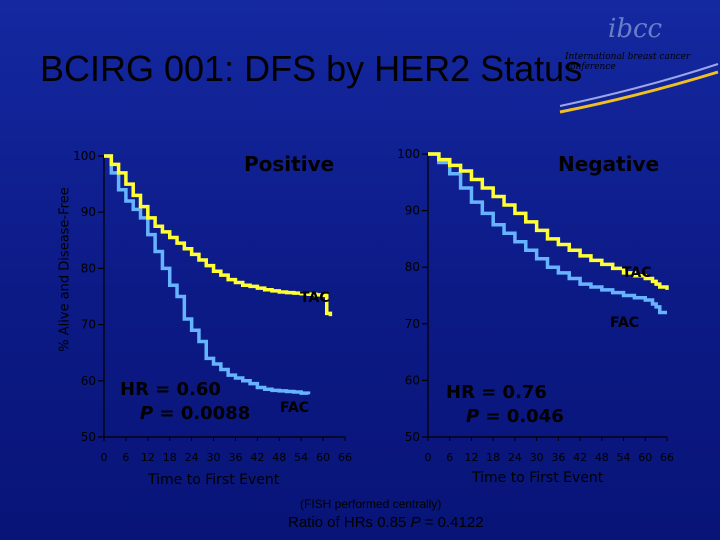  What do you see at coordinates (202, 413) in the screenshot?
I see `positive-p-value: = 0.0088` at bounding box center [202, 413].